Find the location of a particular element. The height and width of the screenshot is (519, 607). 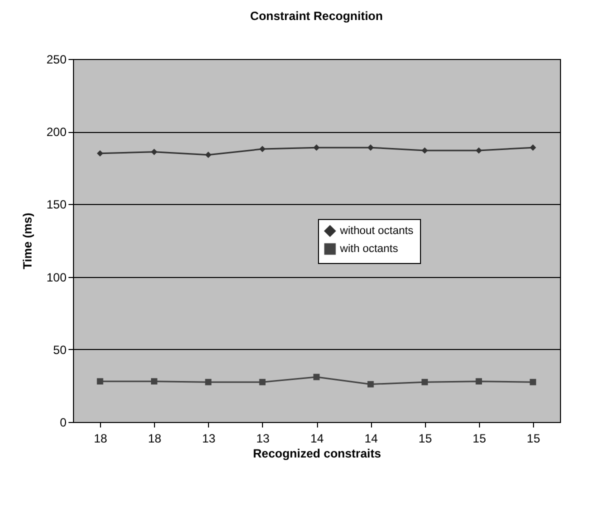

y-tick-label: 50 is located at coordinates (60, 349).